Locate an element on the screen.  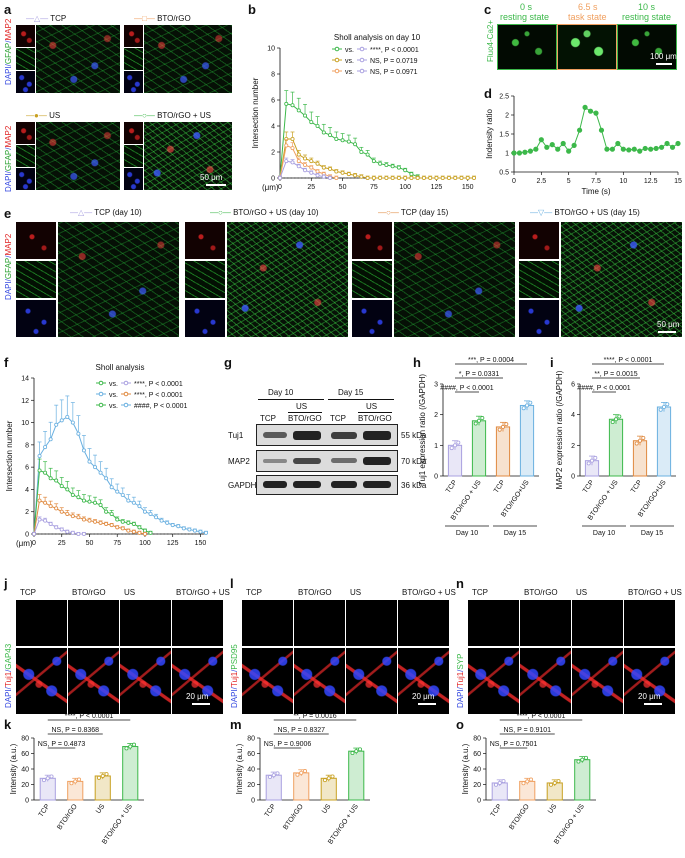
group-label: Day 15 is located at coordinates (515, 533).